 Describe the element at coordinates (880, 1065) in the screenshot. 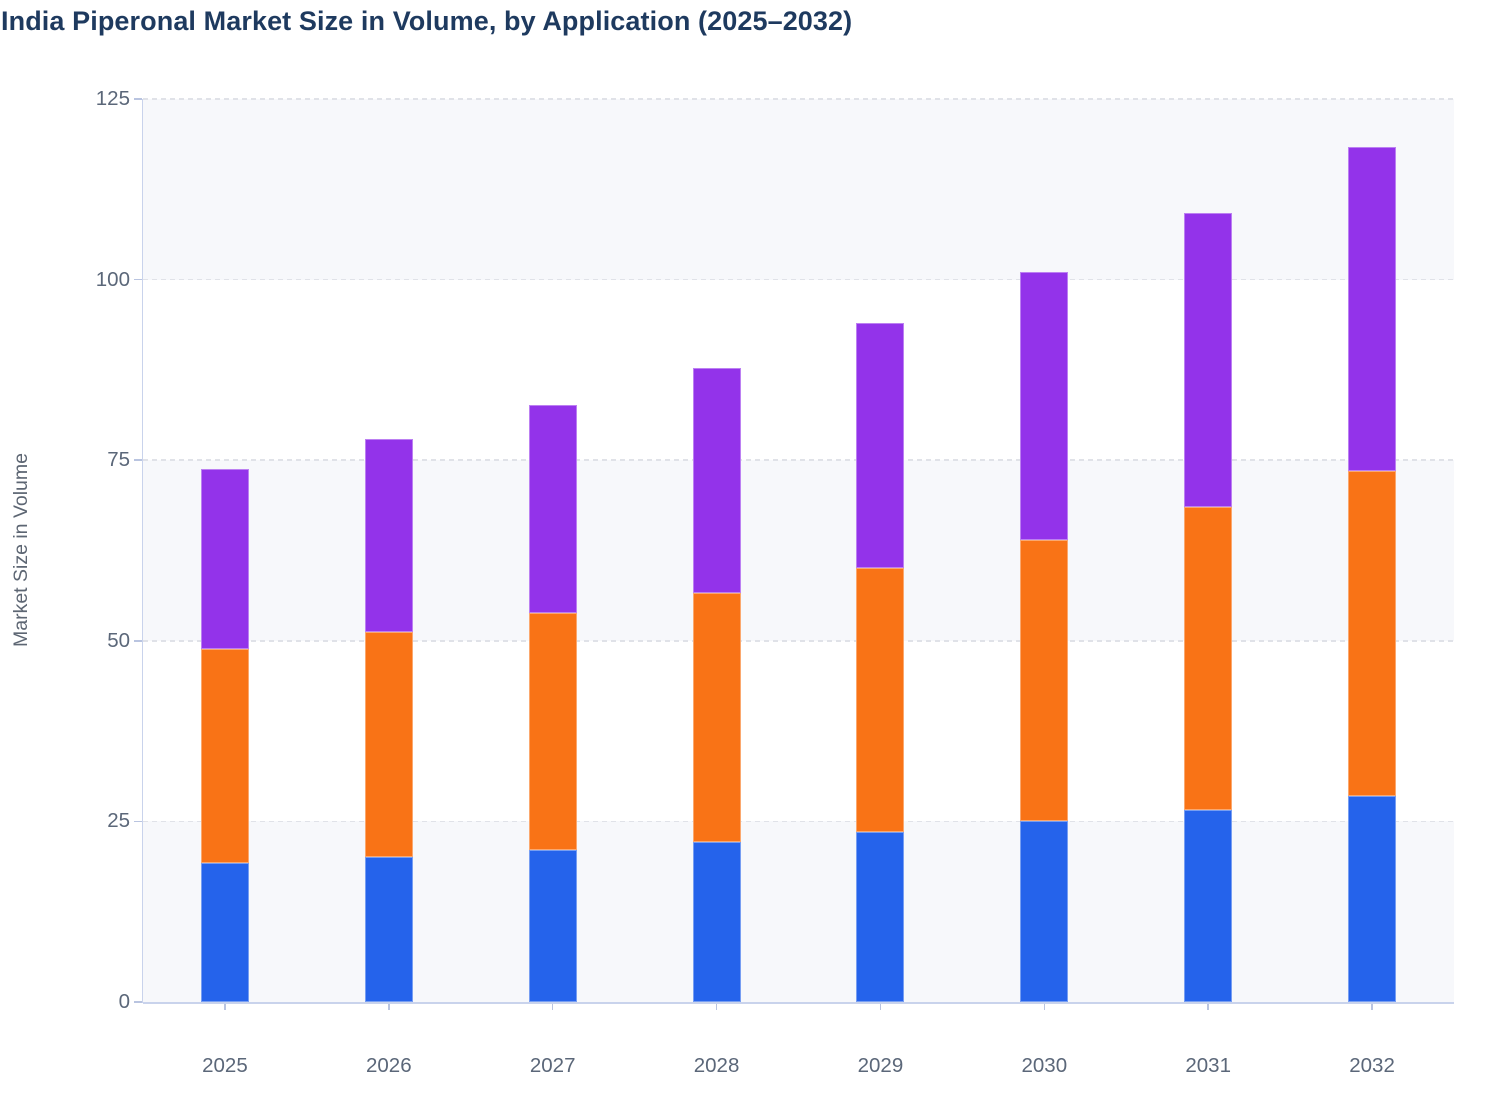

I see `x-tick-label: 2029` at that location.